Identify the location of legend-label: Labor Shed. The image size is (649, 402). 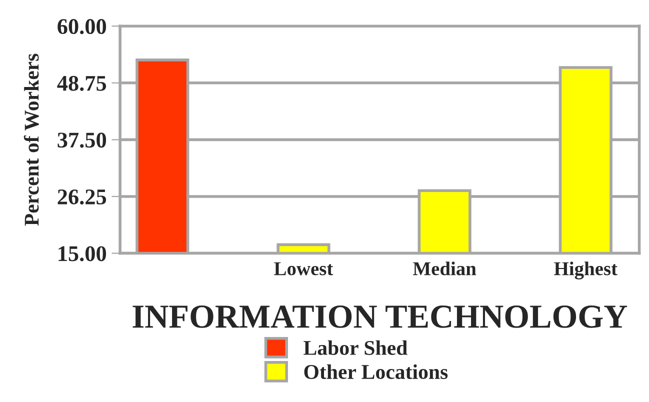
(356, 347).